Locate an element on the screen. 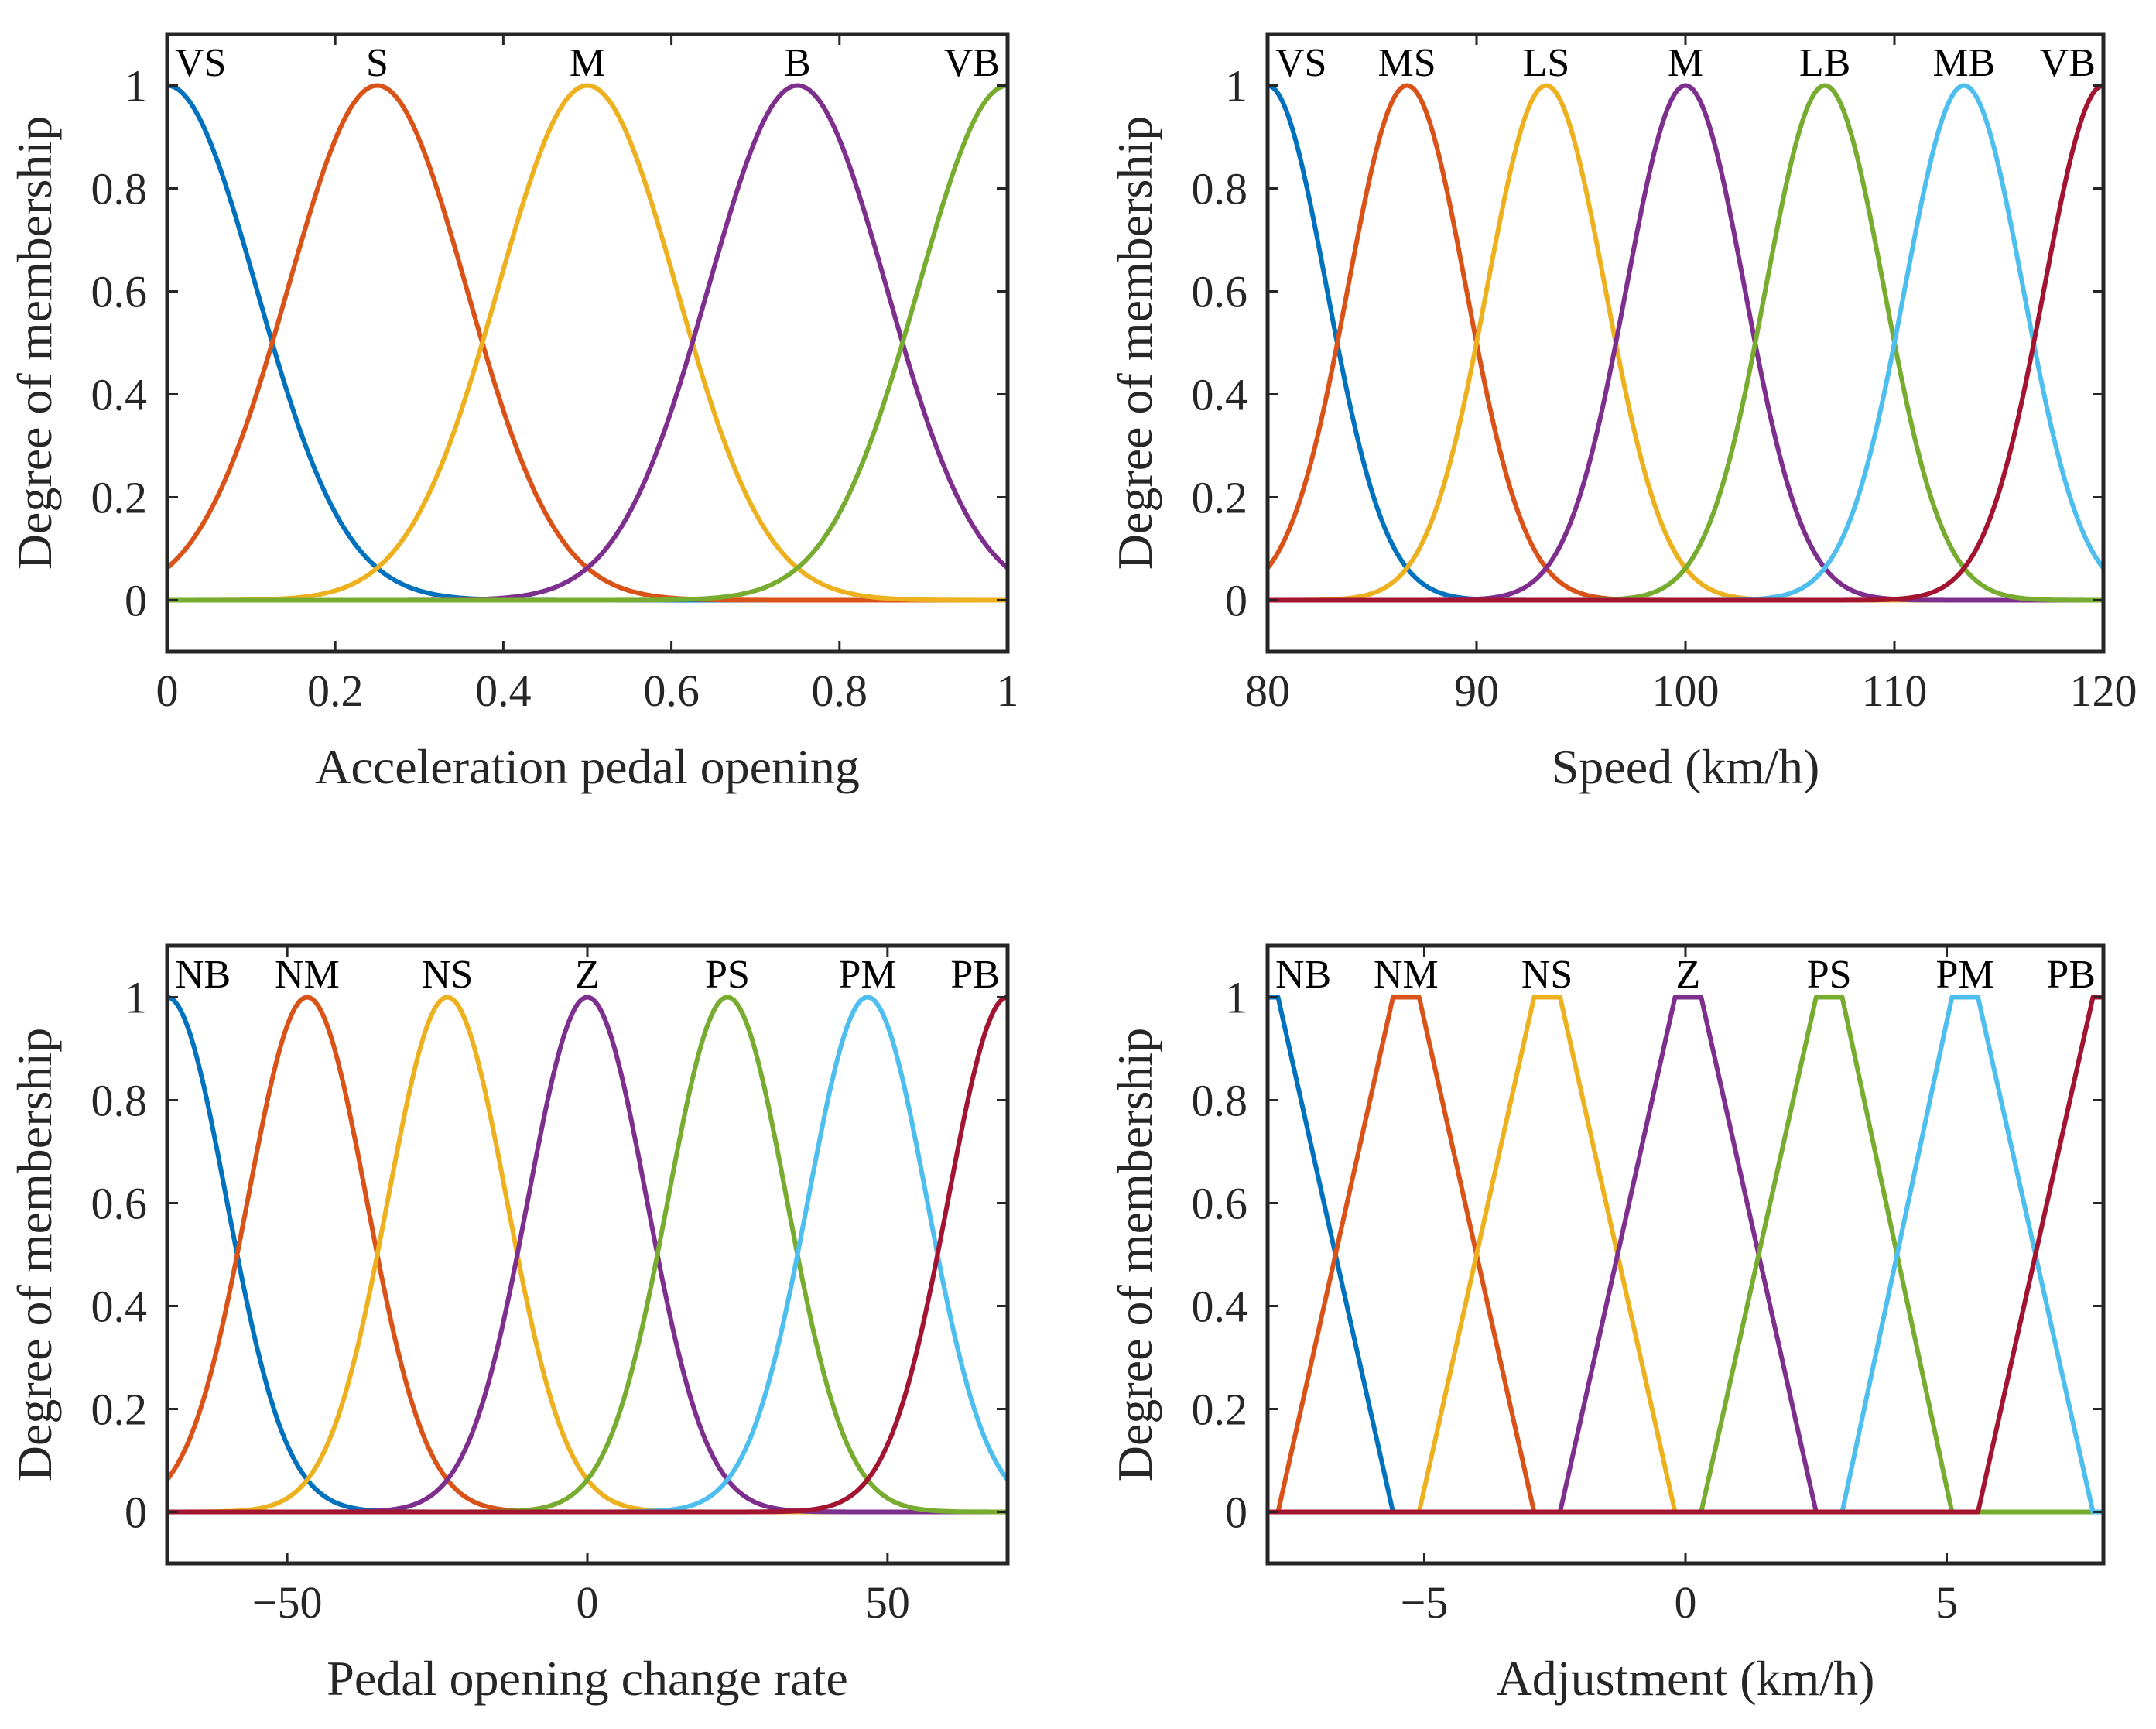 The height and width of the screenshot is (1729, 2156). x-tick-label: 120 is located at coordinates (2103, 691).